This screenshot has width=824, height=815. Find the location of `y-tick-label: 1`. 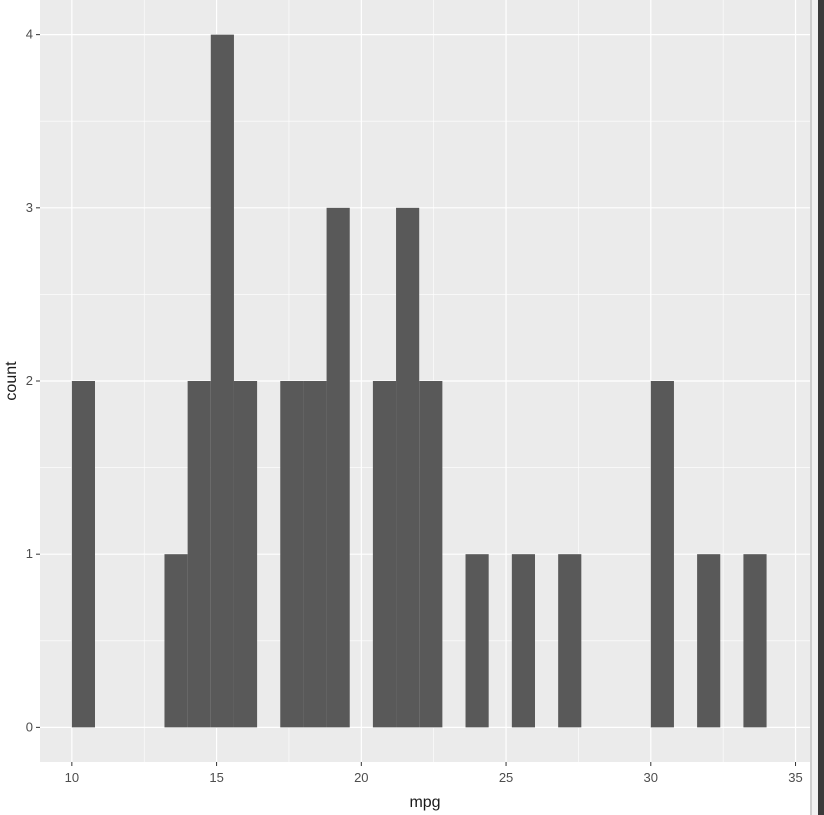

y-tick-label: 1 is located at coordinates (29, 553).